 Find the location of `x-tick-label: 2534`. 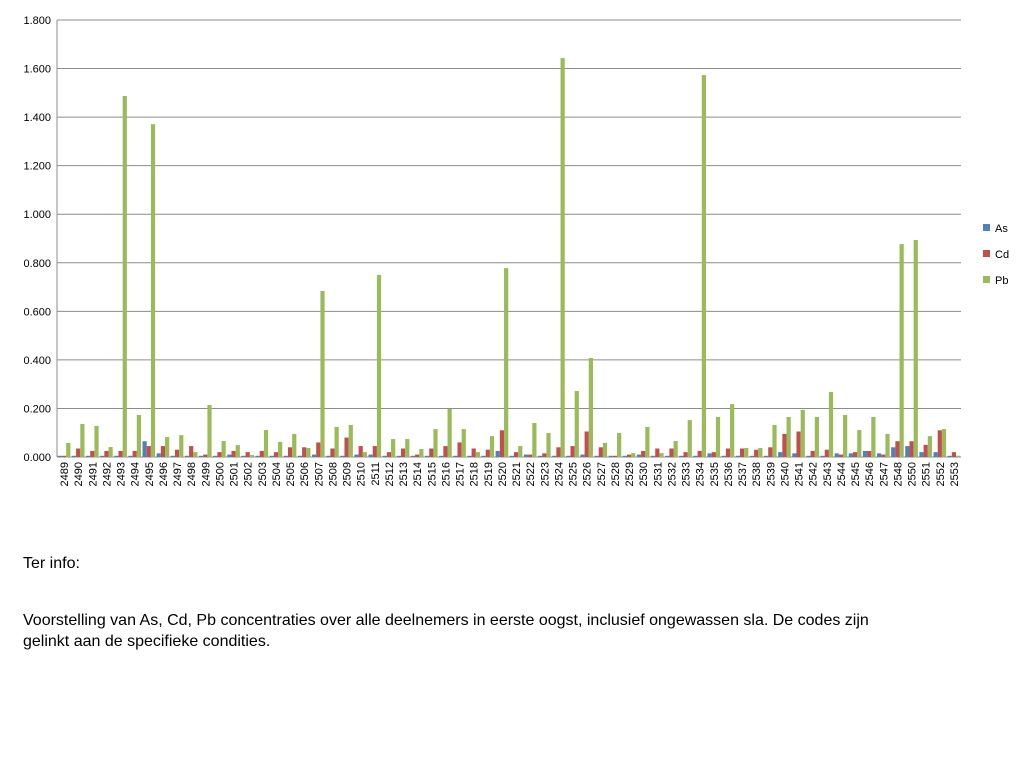

x-tick-label: 2534 is located at coordinates (701, 474).